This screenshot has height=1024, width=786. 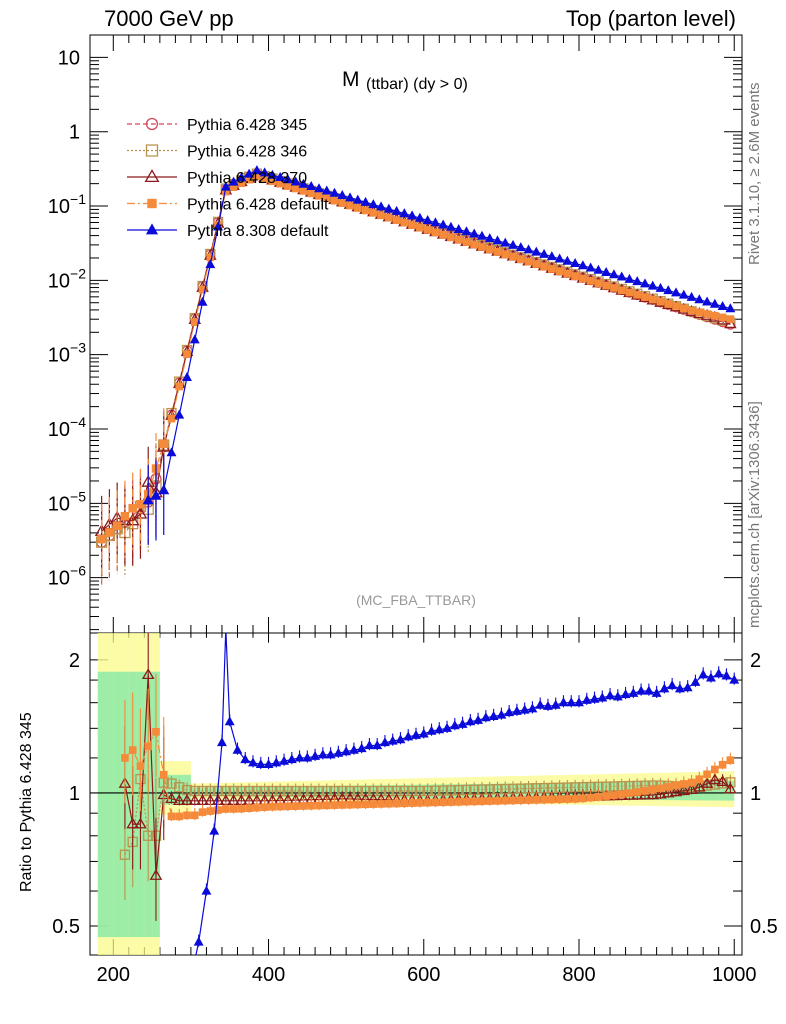 I want to click on legend-entry: Pythia 6.428 370, so click(x=217, y=178).